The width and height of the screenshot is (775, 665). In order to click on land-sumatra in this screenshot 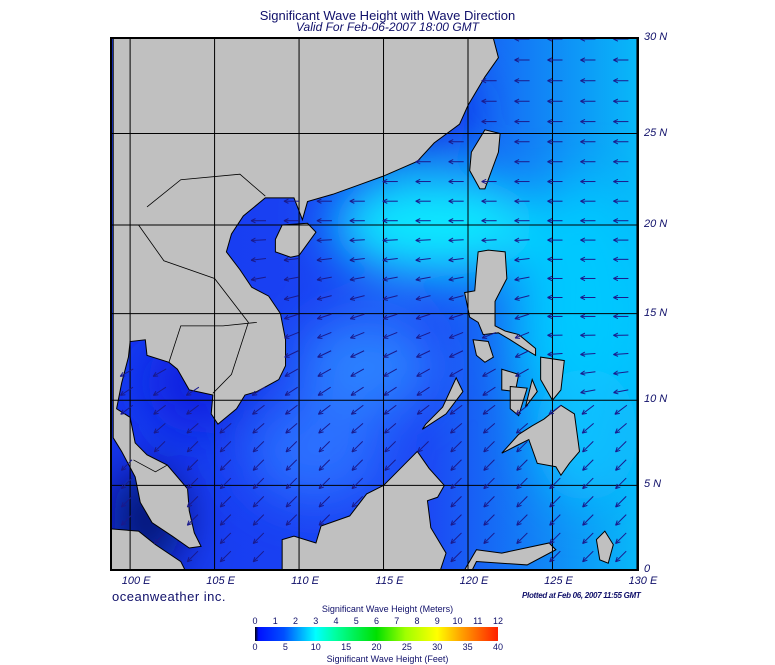, I will do `click(148, 549)`.